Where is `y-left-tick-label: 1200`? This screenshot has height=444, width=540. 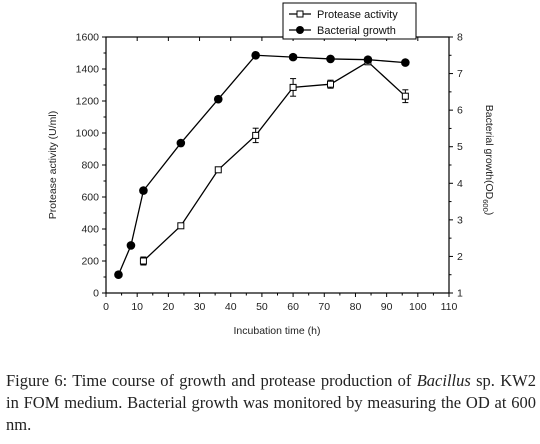
y-left-tick-label: 1200 is located at coordinates (88, 102).